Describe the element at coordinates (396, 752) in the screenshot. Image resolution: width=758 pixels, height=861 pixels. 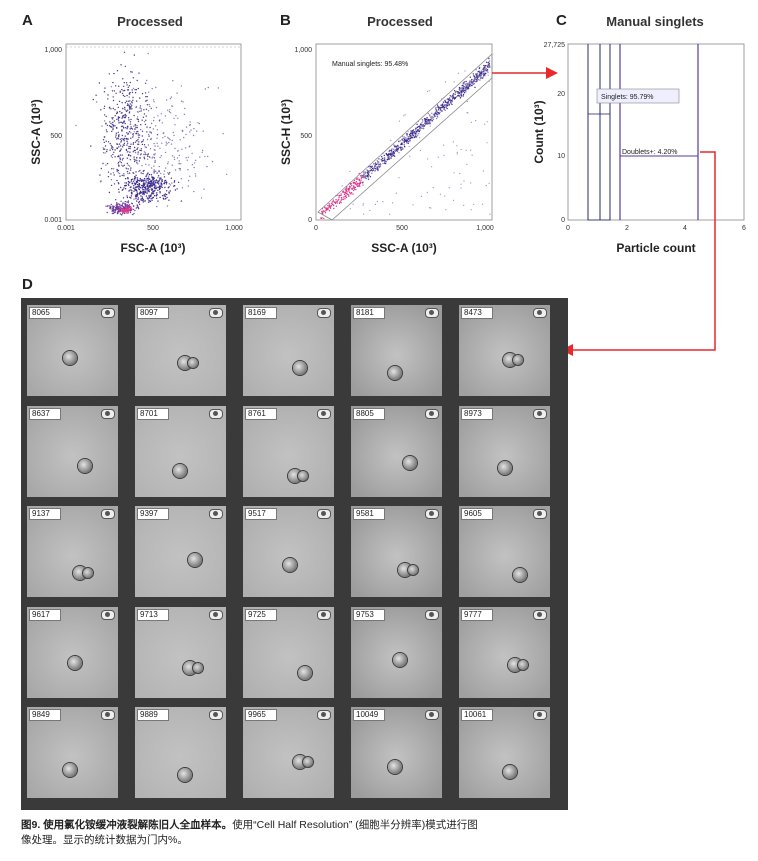
I see `cell-image-tile: 10049` at that location.